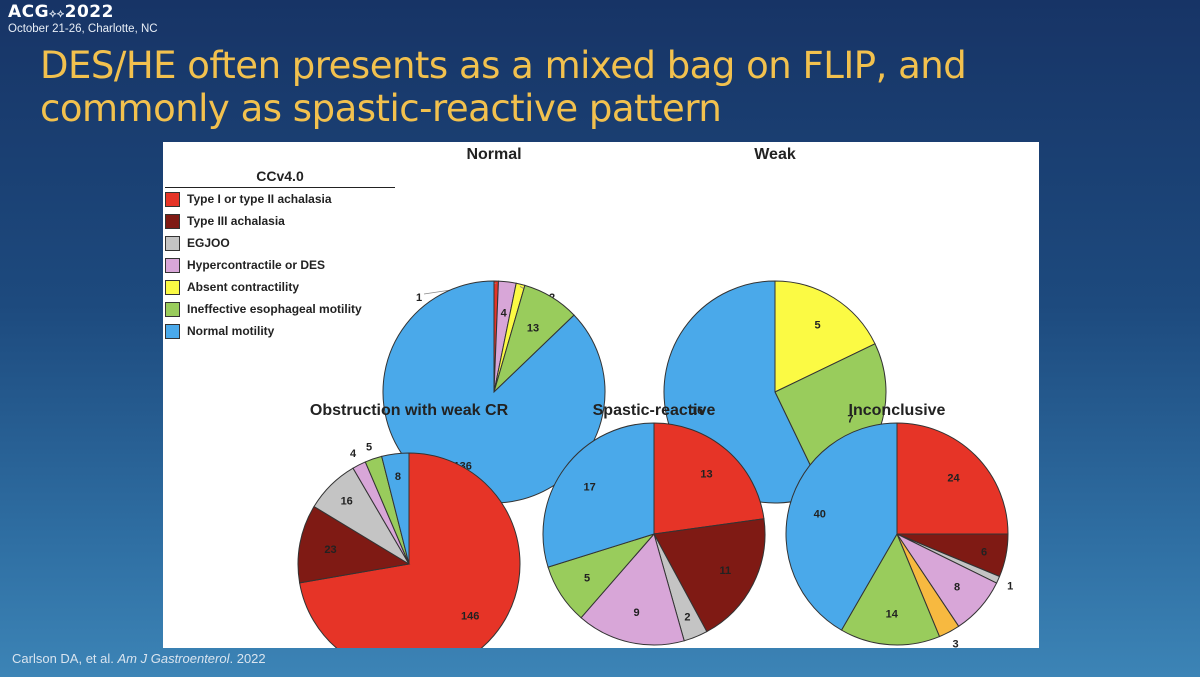  What do you see at coordinates (892, 615) in the screenshot?
I see `data-label: 14` at bounding box center [892, 615].